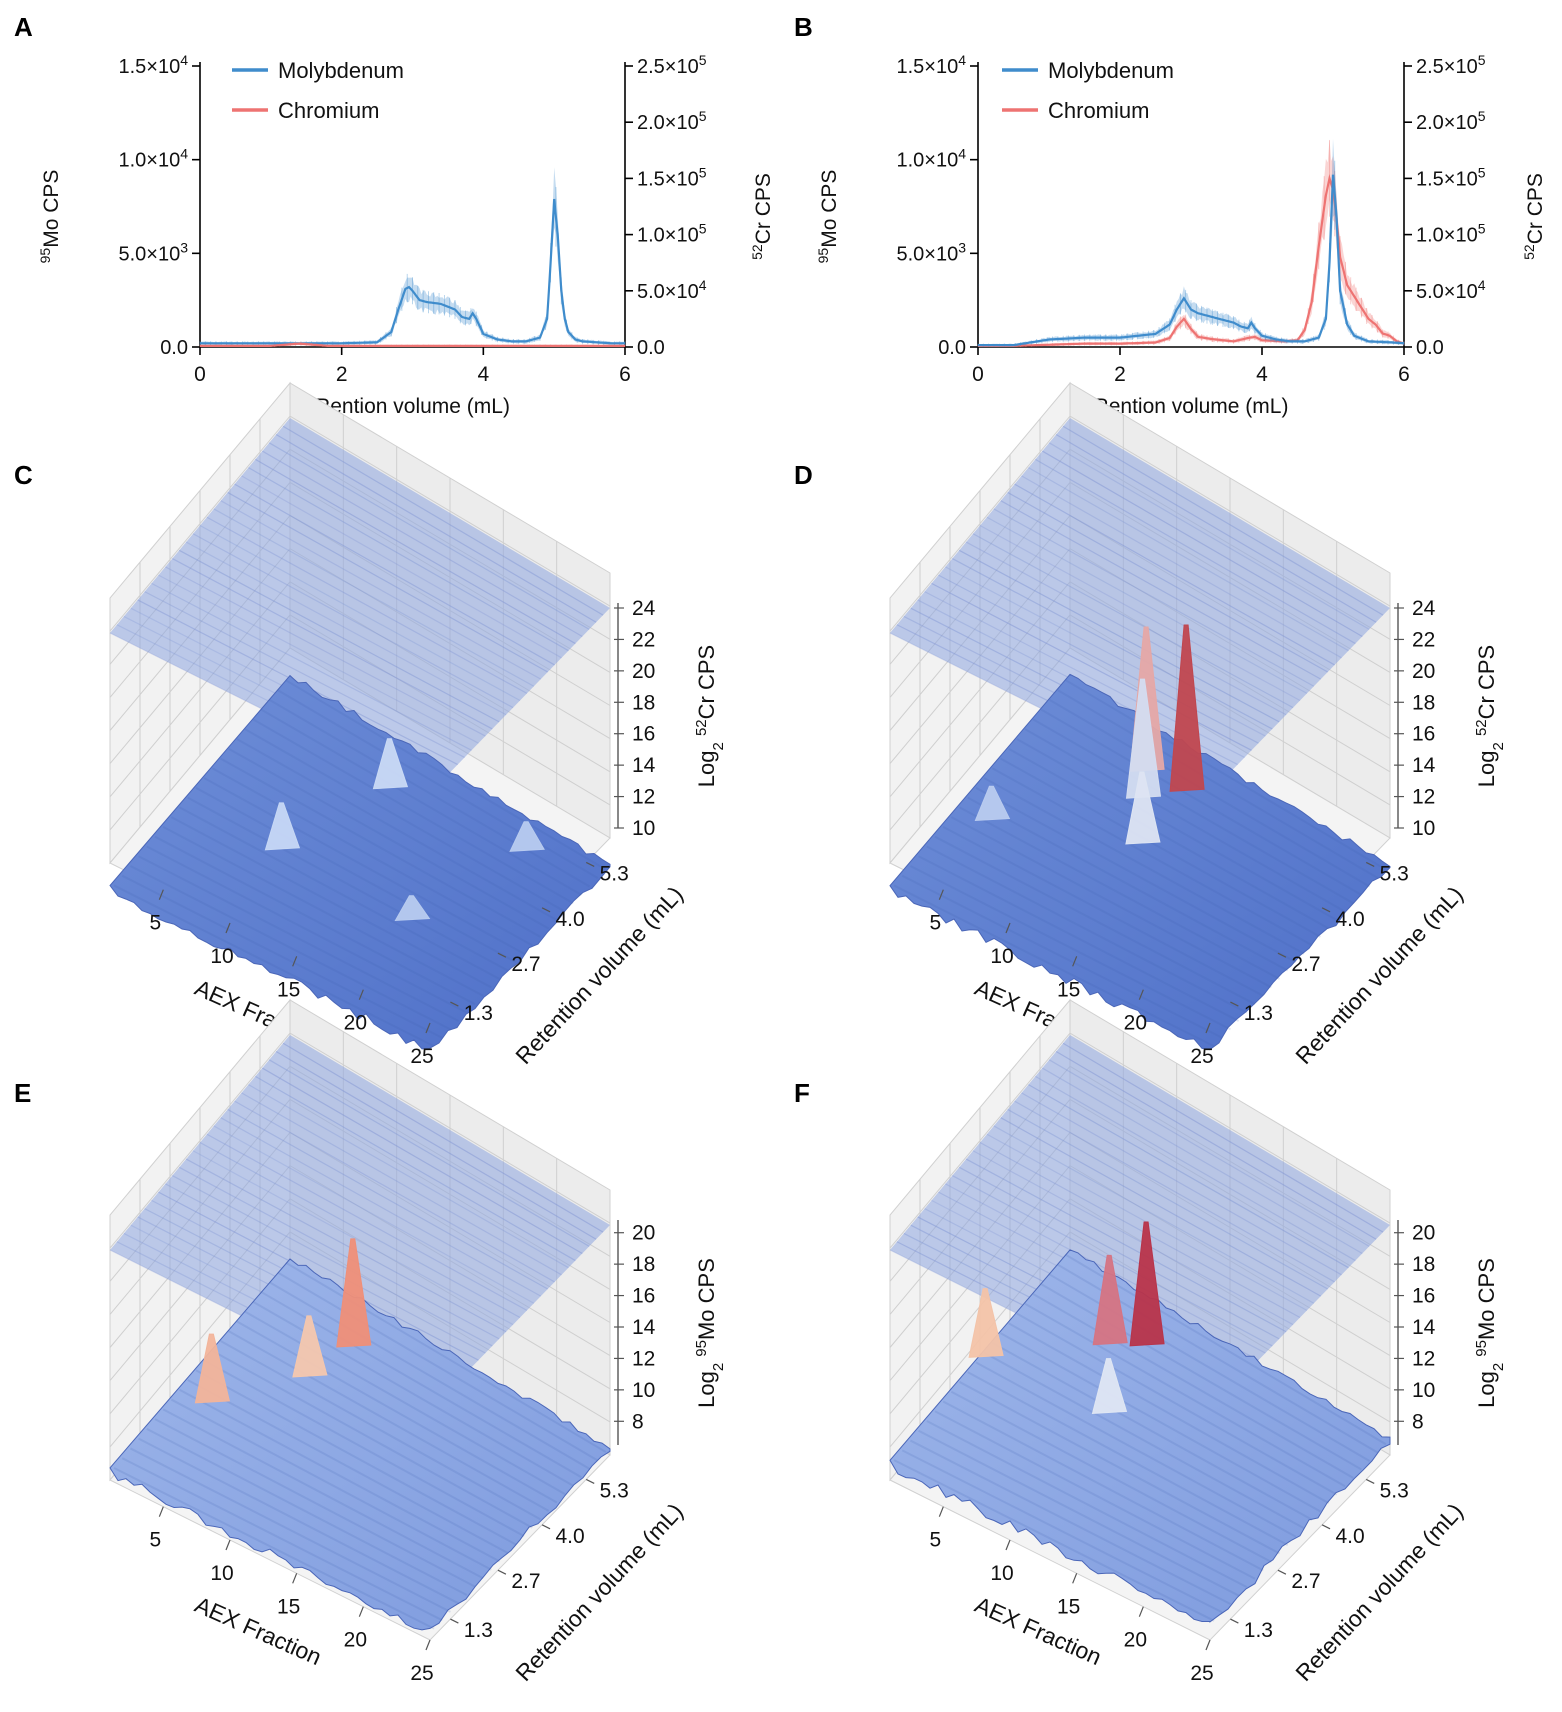  What do you see at coordinates (1451, 290) in the screenshot?
I see `right-tick-label: 5.0×10⁴` at bounding box center [1451, 290].